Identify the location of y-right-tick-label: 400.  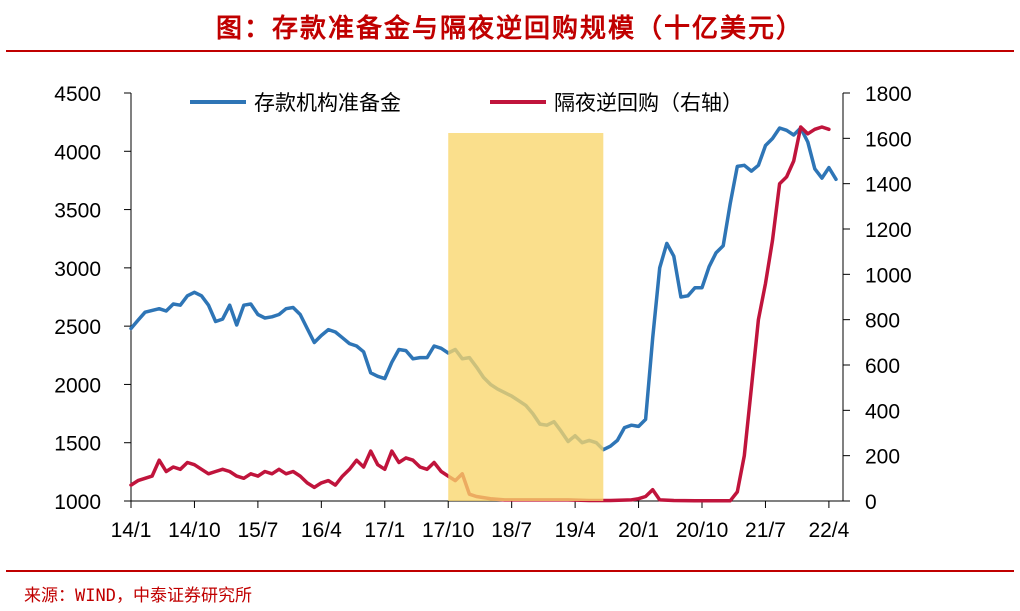
(882, 411).